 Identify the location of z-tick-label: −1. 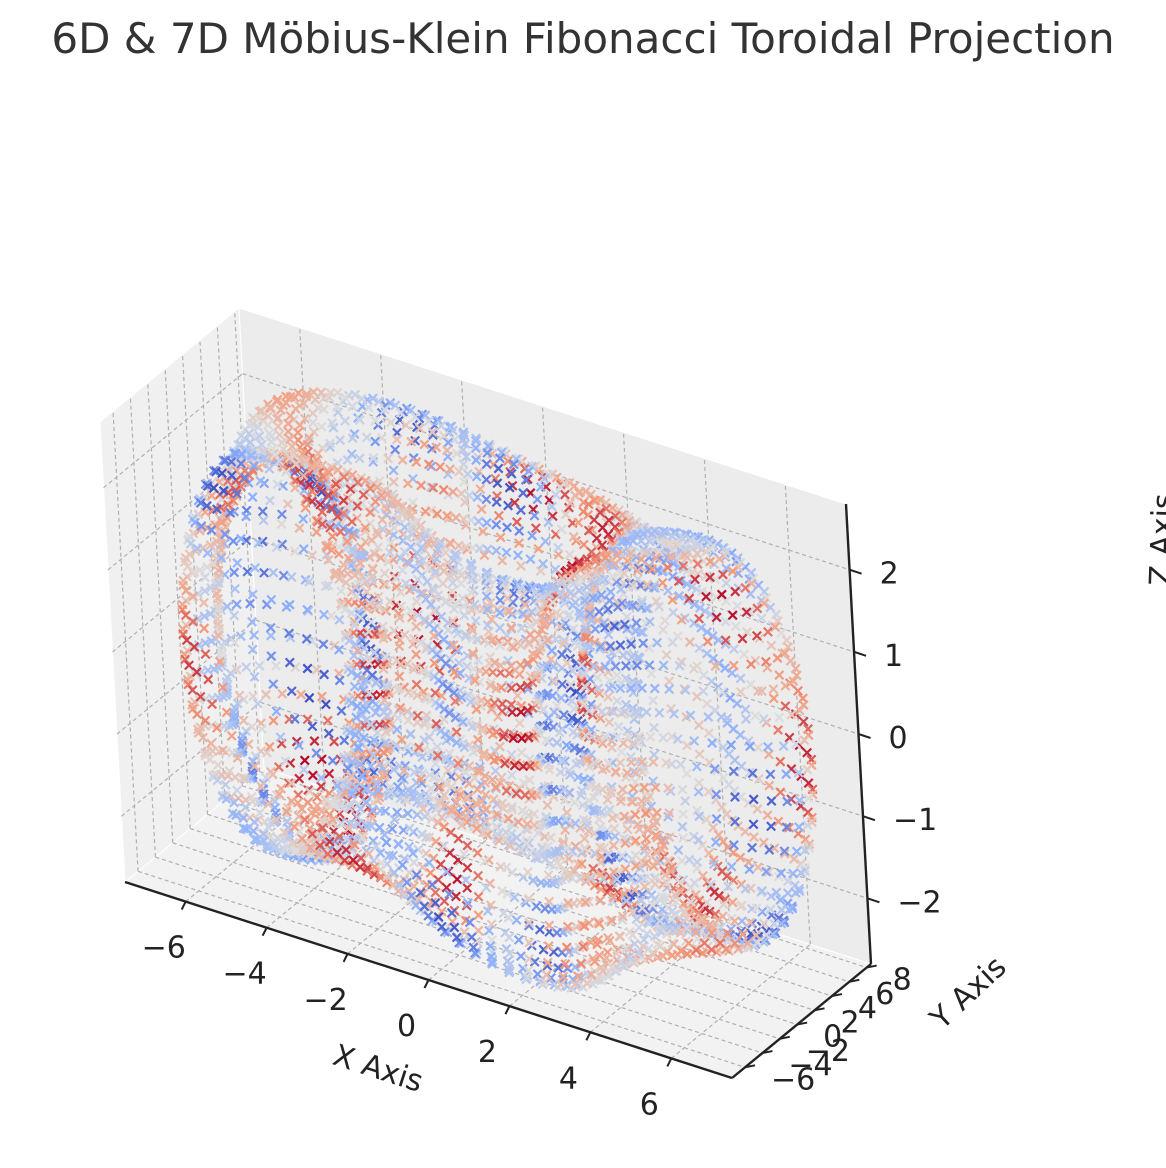
(915, 820).